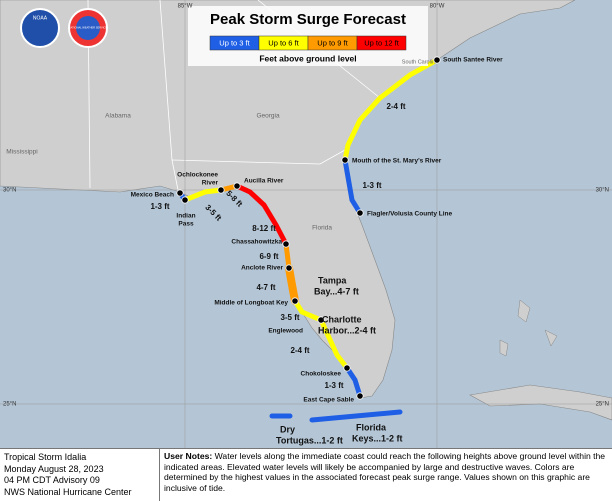 This screenshot has height=501, width=612. I want to click on notes-label: User Notes:, so click(188, 456).